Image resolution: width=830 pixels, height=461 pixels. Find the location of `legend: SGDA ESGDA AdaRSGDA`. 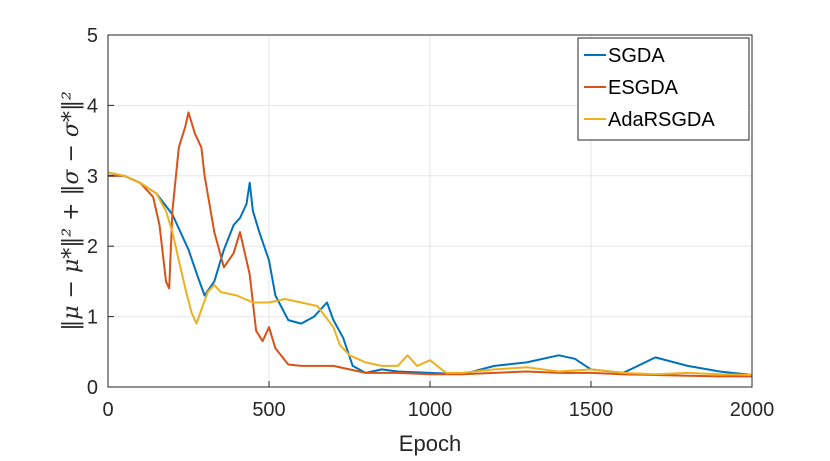

legend: SGDA ESGDA AdaRSGDA is located at coordinates (663, 89).